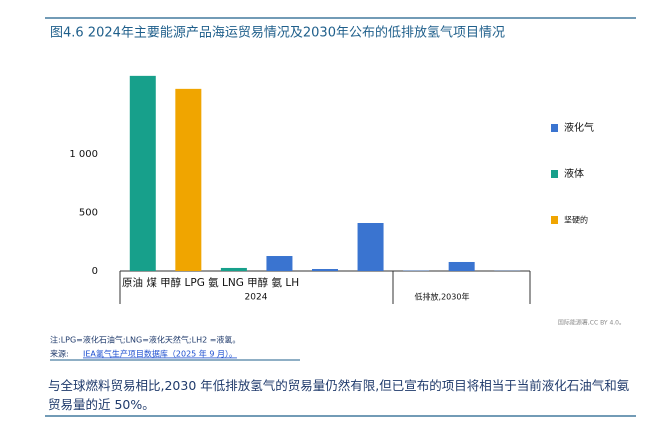  Describe the element at coordinates (59, 354) in the screenshot. I see `source-prefix: 来源:` at that location.